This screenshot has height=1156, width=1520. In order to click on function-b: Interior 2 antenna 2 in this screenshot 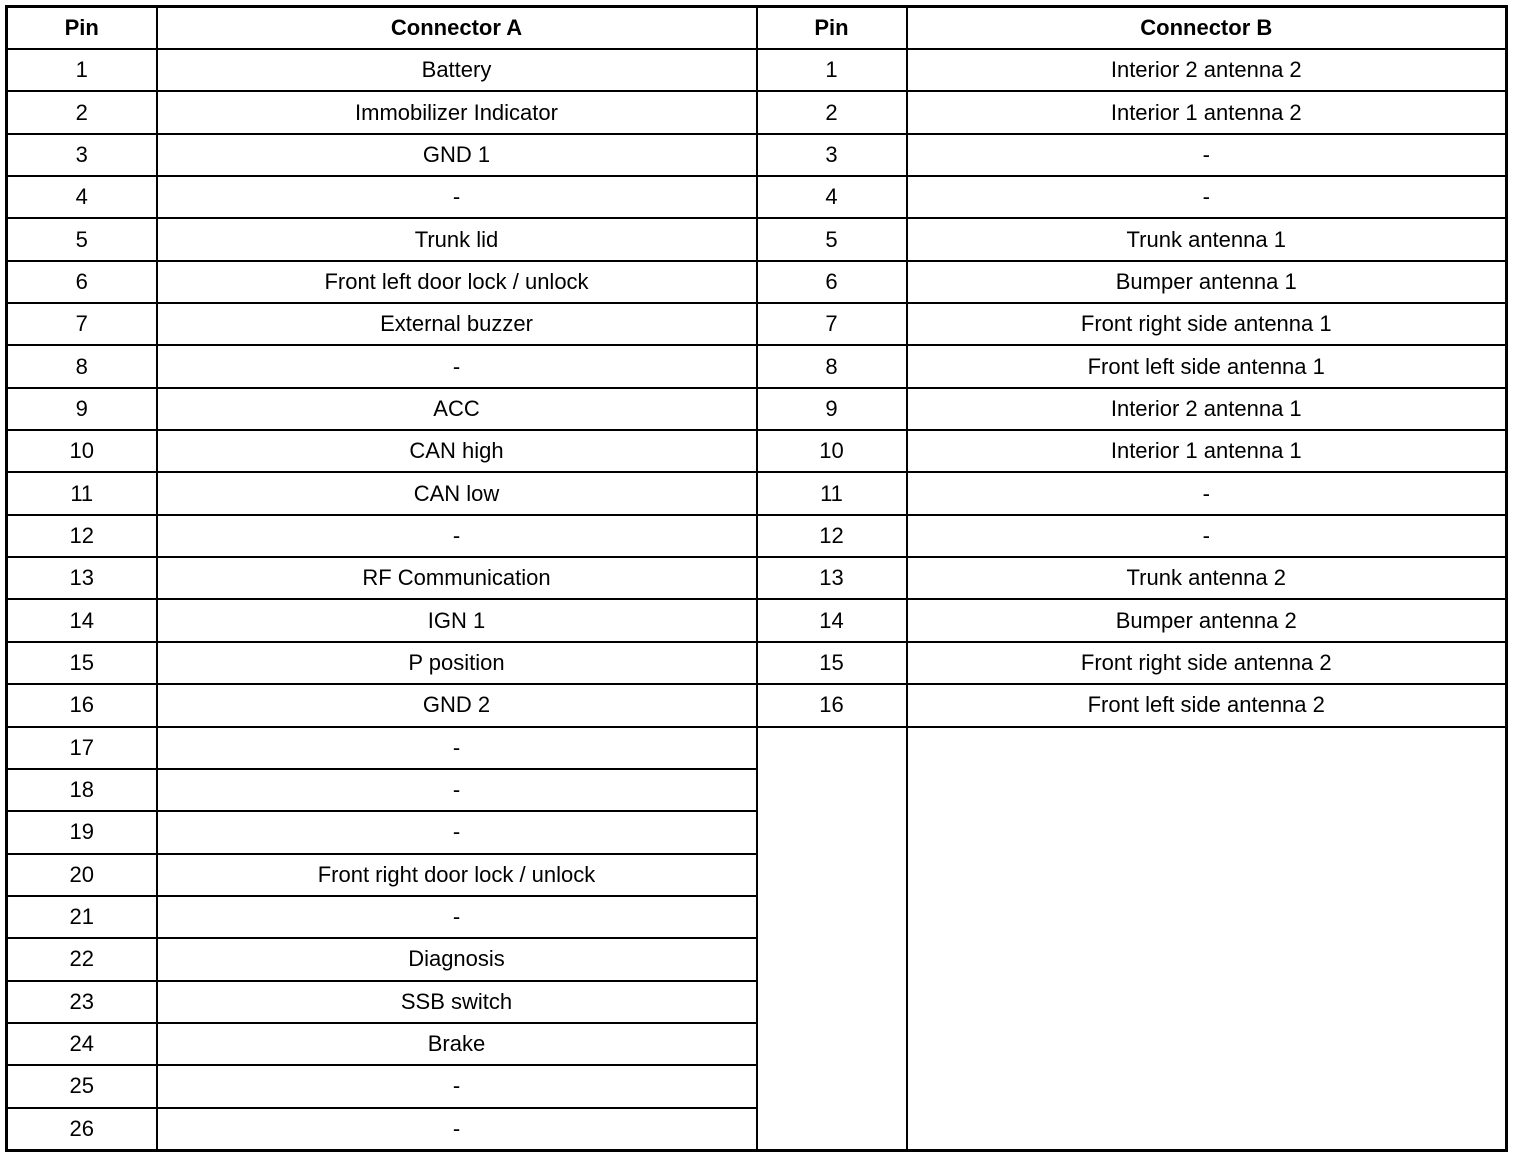, I will do `click(1206, 70)`.